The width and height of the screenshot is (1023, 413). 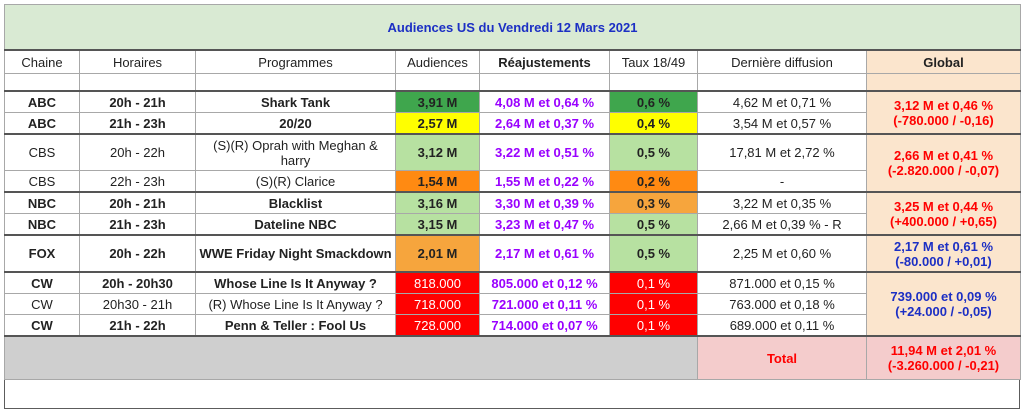 I want to click on derniere-cell: 2,25 M et 0,60 %, so click(x=782, y=253).